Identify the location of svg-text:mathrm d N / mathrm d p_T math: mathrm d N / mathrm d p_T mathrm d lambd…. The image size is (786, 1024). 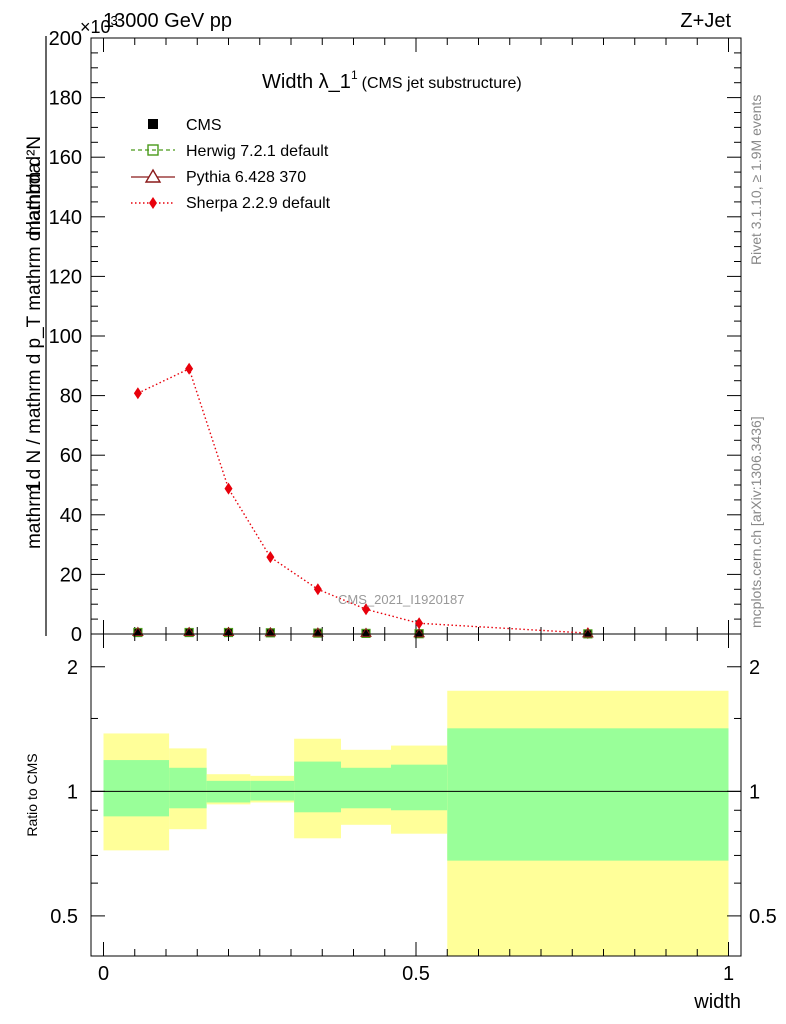
(34, 356).